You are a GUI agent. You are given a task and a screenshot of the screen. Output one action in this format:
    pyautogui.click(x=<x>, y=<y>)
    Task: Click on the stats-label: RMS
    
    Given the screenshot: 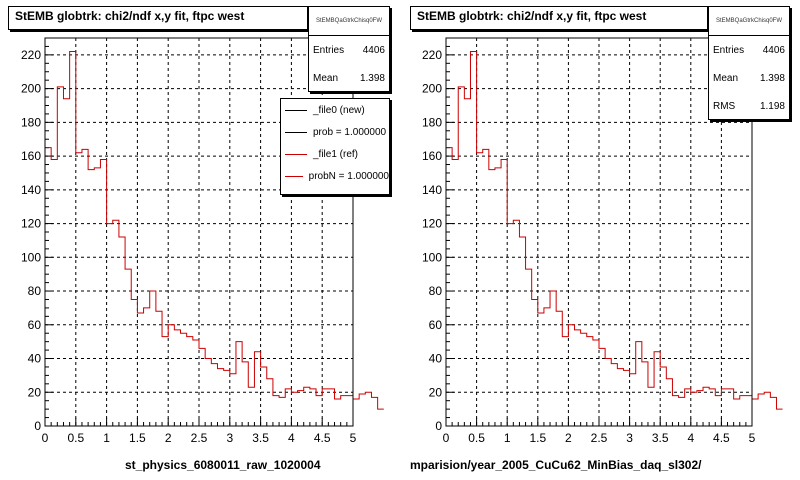 What is the action you would take?
    pyautogui.click(x=724, y=106)
    